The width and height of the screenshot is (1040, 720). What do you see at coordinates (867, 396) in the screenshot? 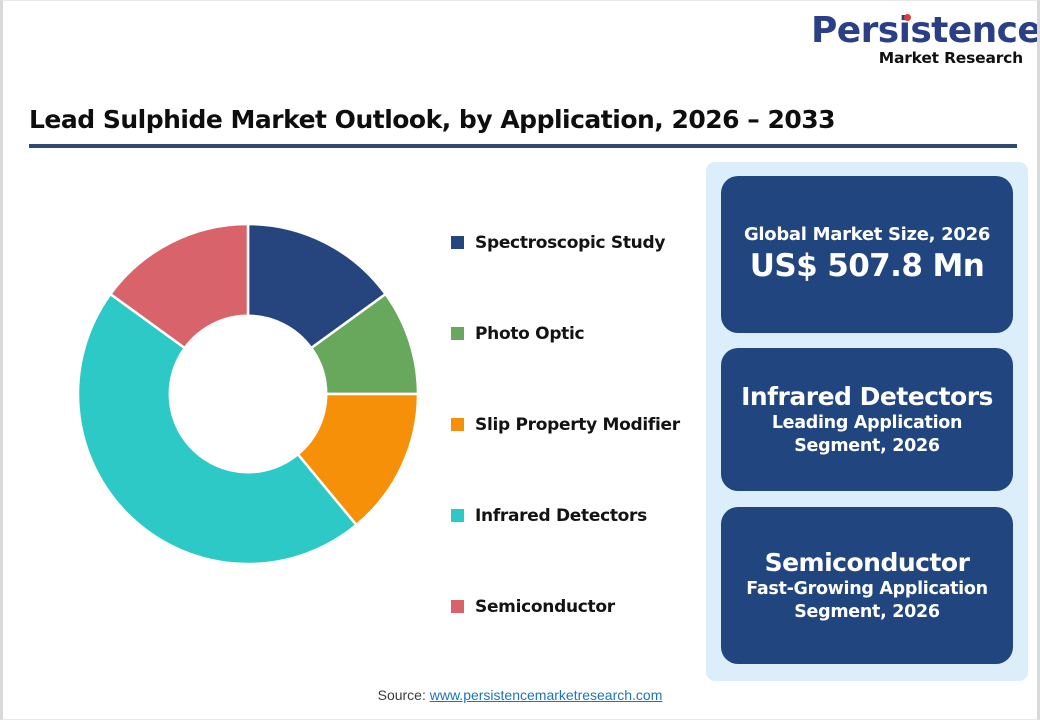
I see `stat-card-heading: Infrared Detectors` at bounding box center [867, 396].